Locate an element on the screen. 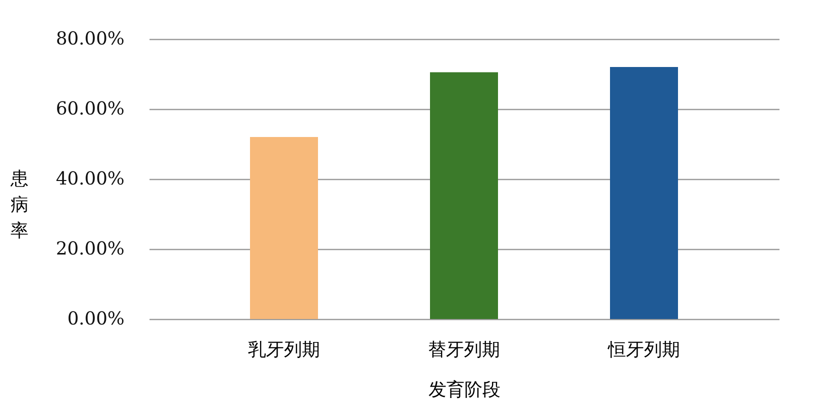  y-tick-label: 60.00% is located at coordinates (90, 109).